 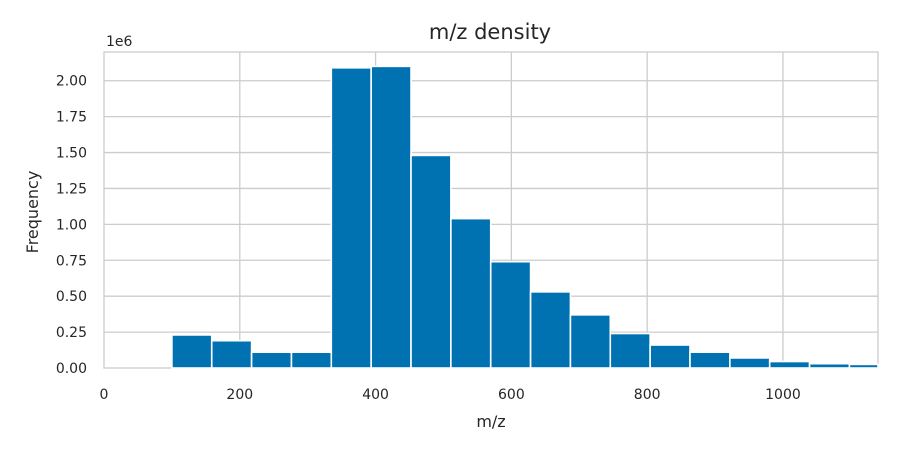 I want to click on chart-title: m/z density, so click(x=490, y=32).